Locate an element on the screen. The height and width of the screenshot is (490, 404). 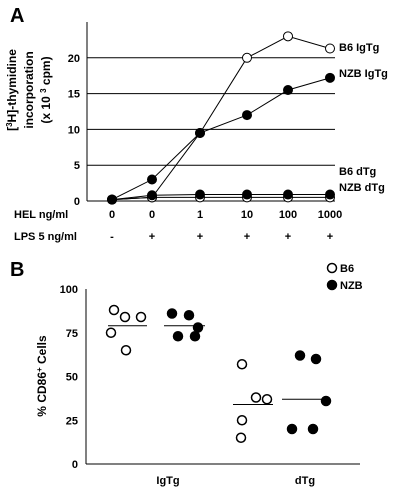
row-label-hel: HEL ng/ml is located at coordinates (41, 215).